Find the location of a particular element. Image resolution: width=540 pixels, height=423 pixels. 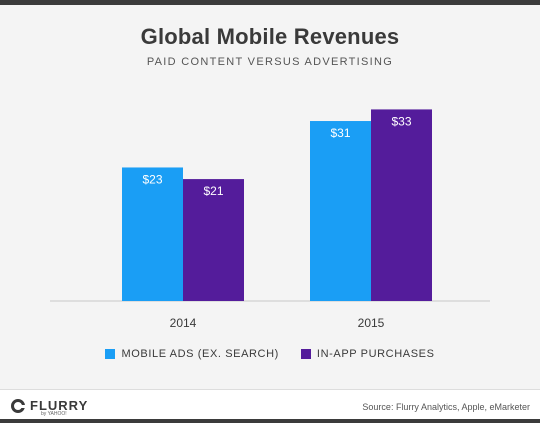

legend-label-in-app: IN-APP PURCHASES is located at coordinates (375, 354).